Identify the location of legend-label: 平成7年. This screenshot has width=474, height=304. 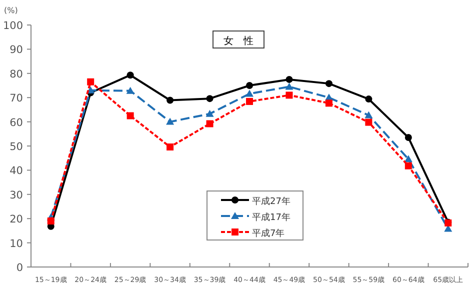
(268, 233).